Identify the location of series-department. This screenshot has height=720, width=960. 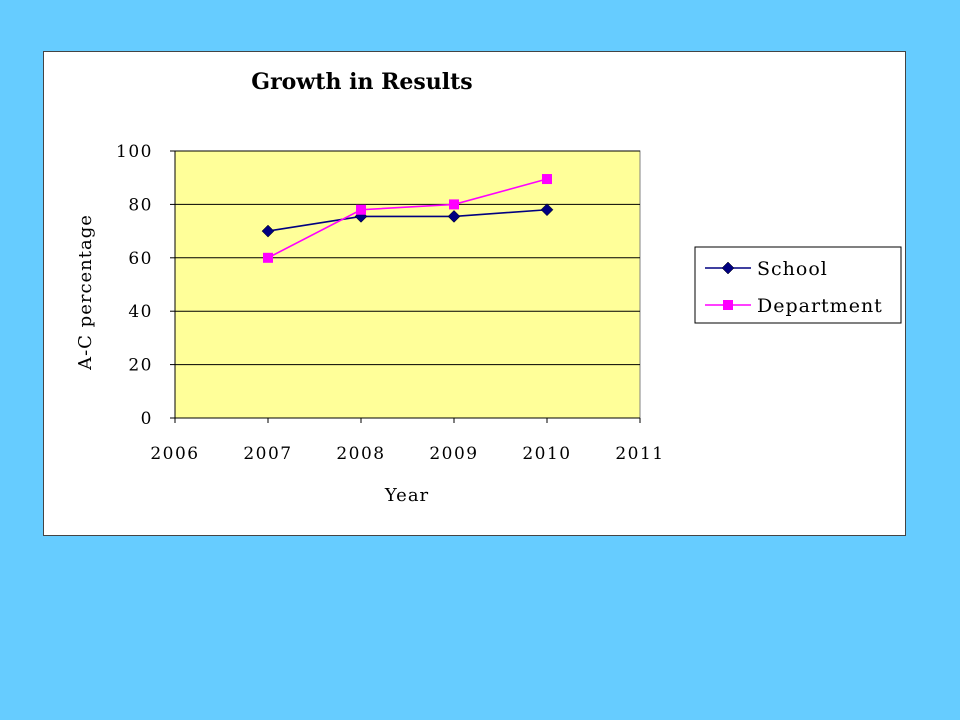
(407, 218).